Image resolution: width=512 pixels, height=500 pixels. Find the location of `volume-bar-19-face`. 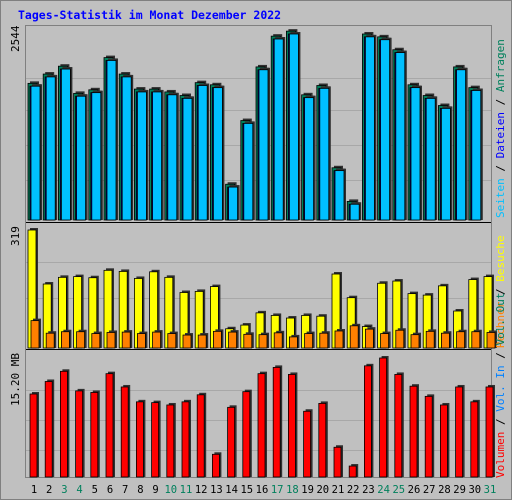

volume-bar-19-face is located at coordinates (307, 444).